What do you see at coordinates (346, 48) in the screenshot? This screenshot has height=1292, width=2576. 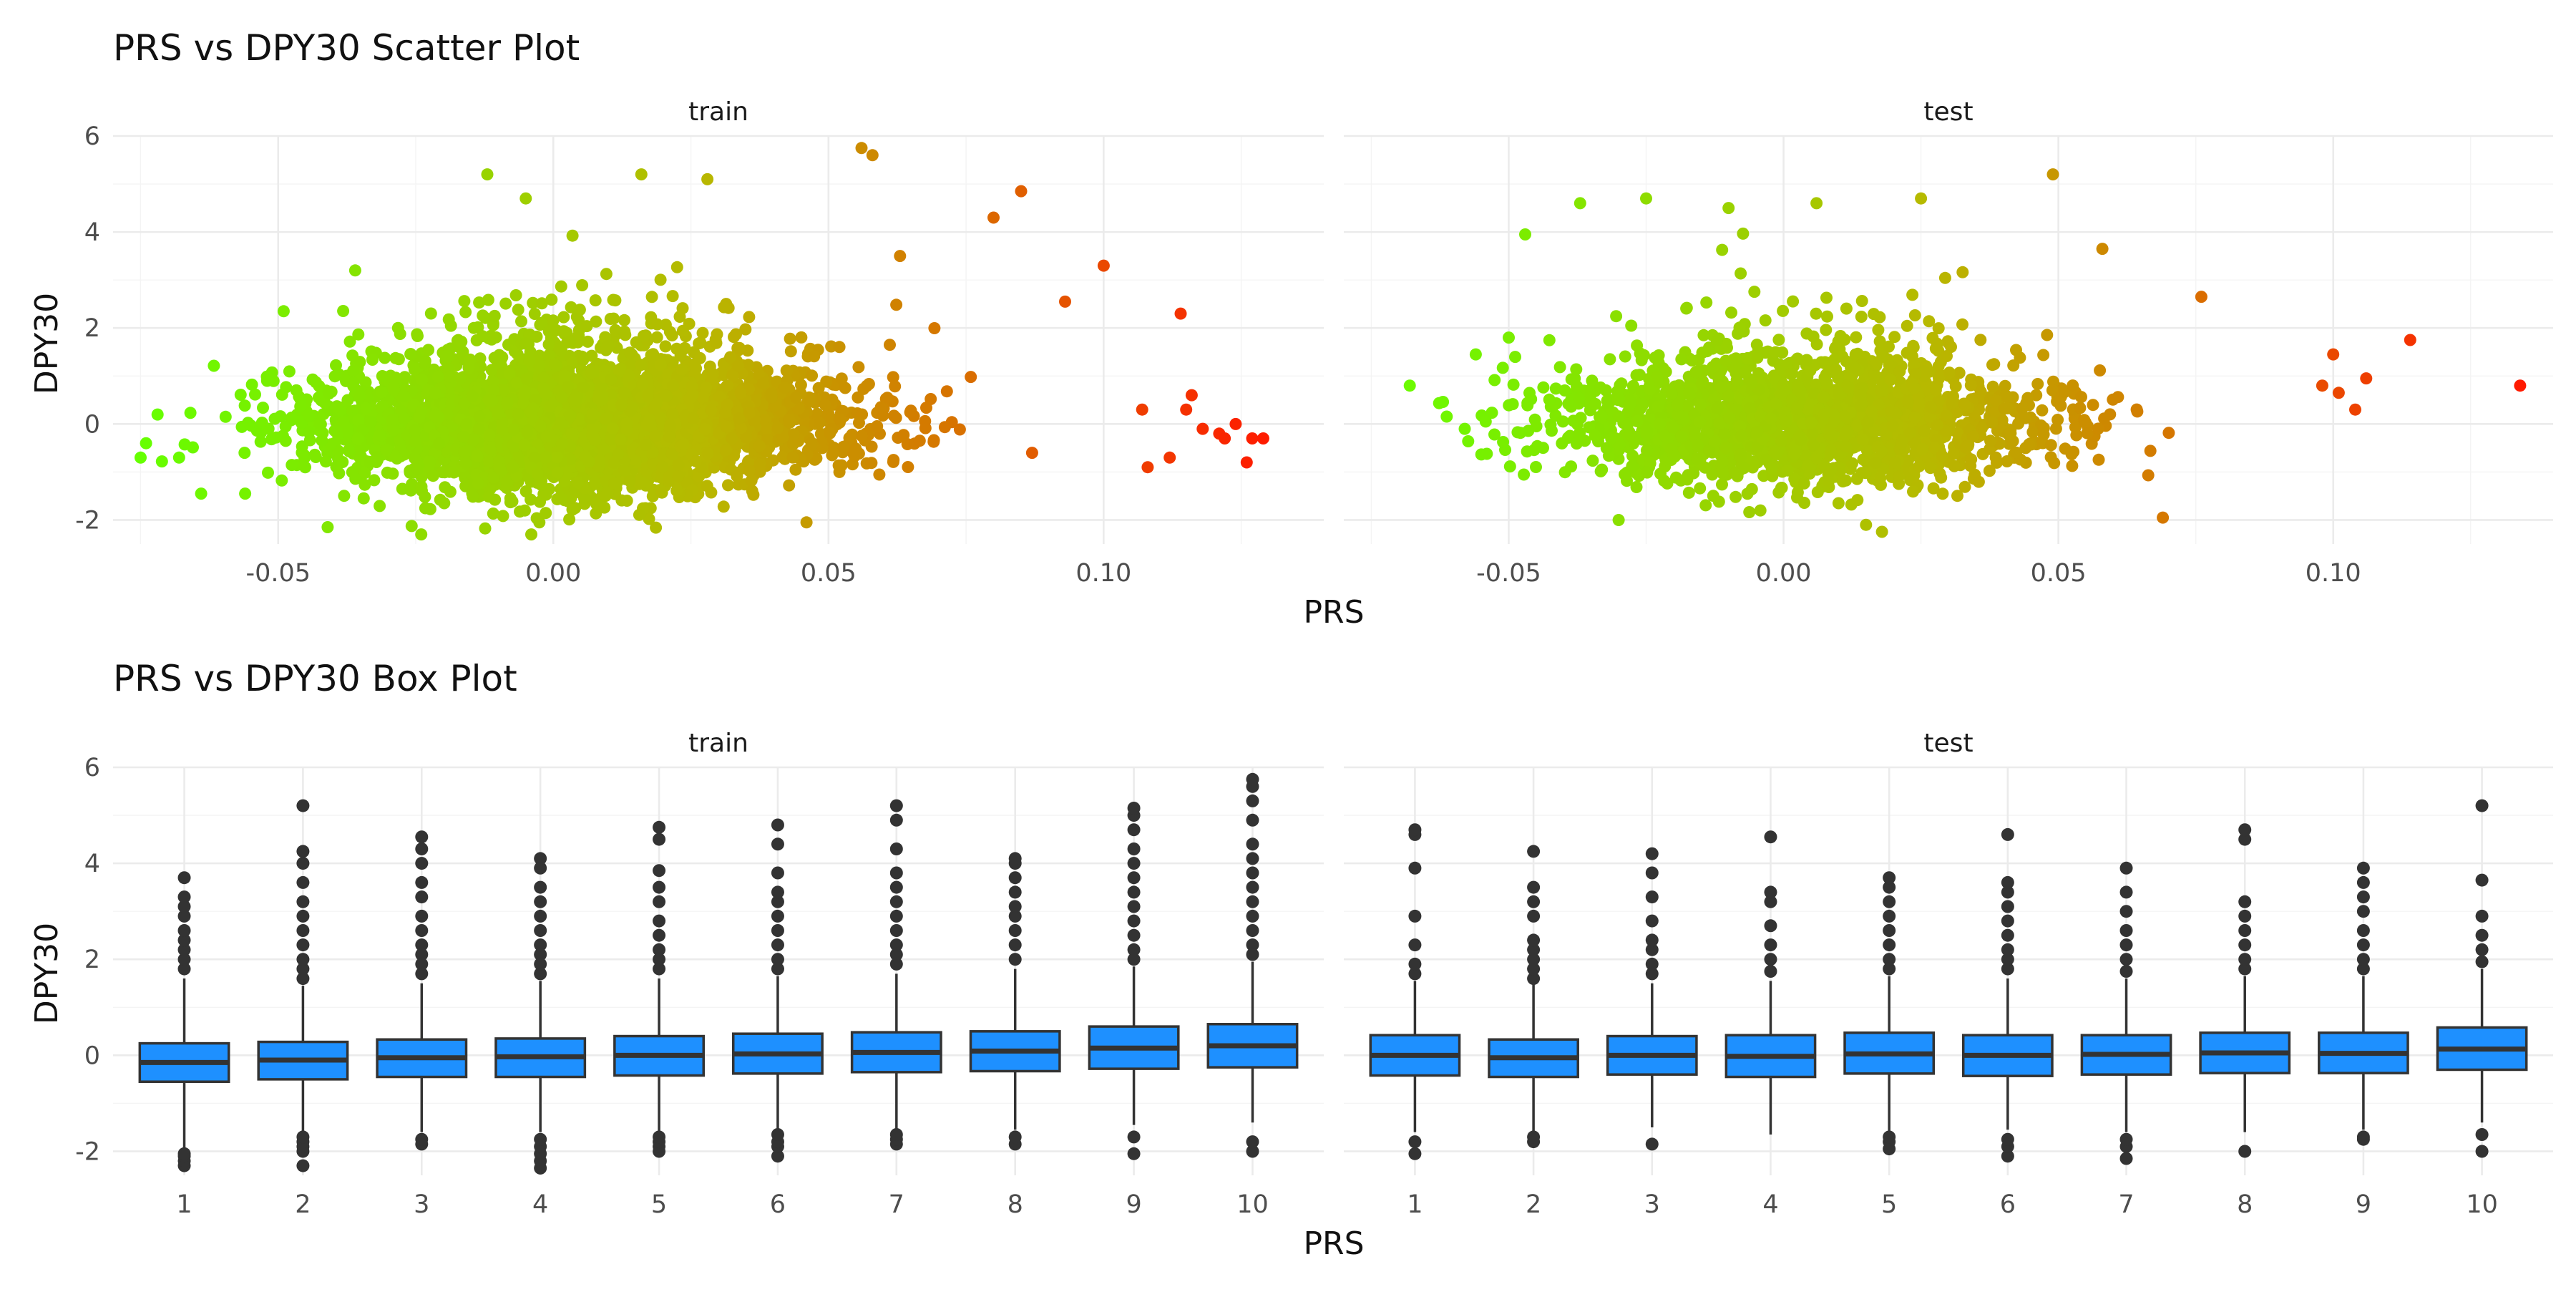 I see `scatter-plot-title: PRS vs DPY30 Scatter Plot` at bounding box center [346, 48].